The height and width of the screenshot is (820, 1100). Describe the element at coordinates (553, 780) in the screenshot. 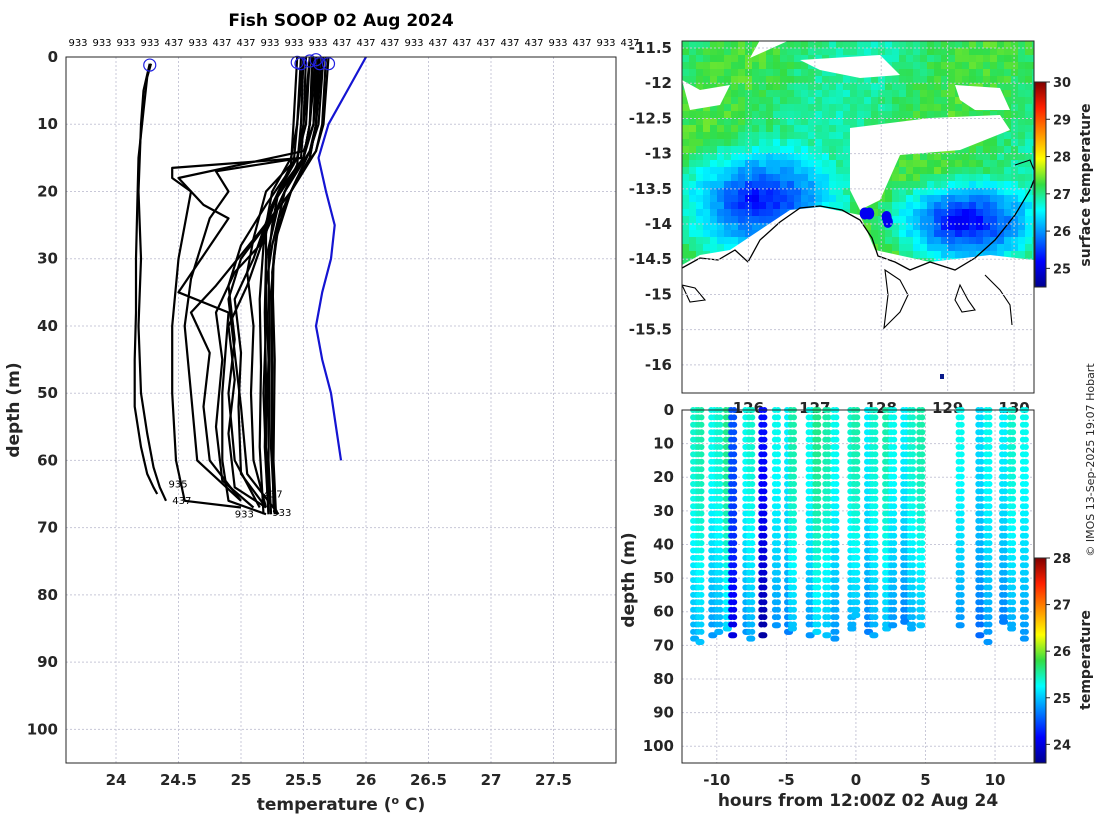

I see `x-tick-label: 27.5` at that location.